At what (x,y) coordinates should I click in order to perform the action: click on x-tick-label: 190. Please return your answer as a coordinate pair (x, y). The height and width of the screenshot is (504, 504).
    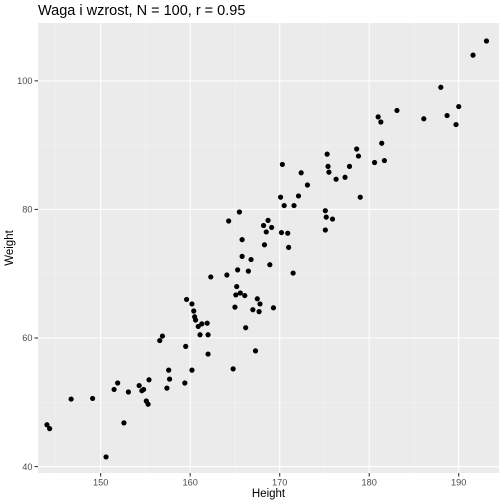
    Looking at the image, I should click on (458, 483).